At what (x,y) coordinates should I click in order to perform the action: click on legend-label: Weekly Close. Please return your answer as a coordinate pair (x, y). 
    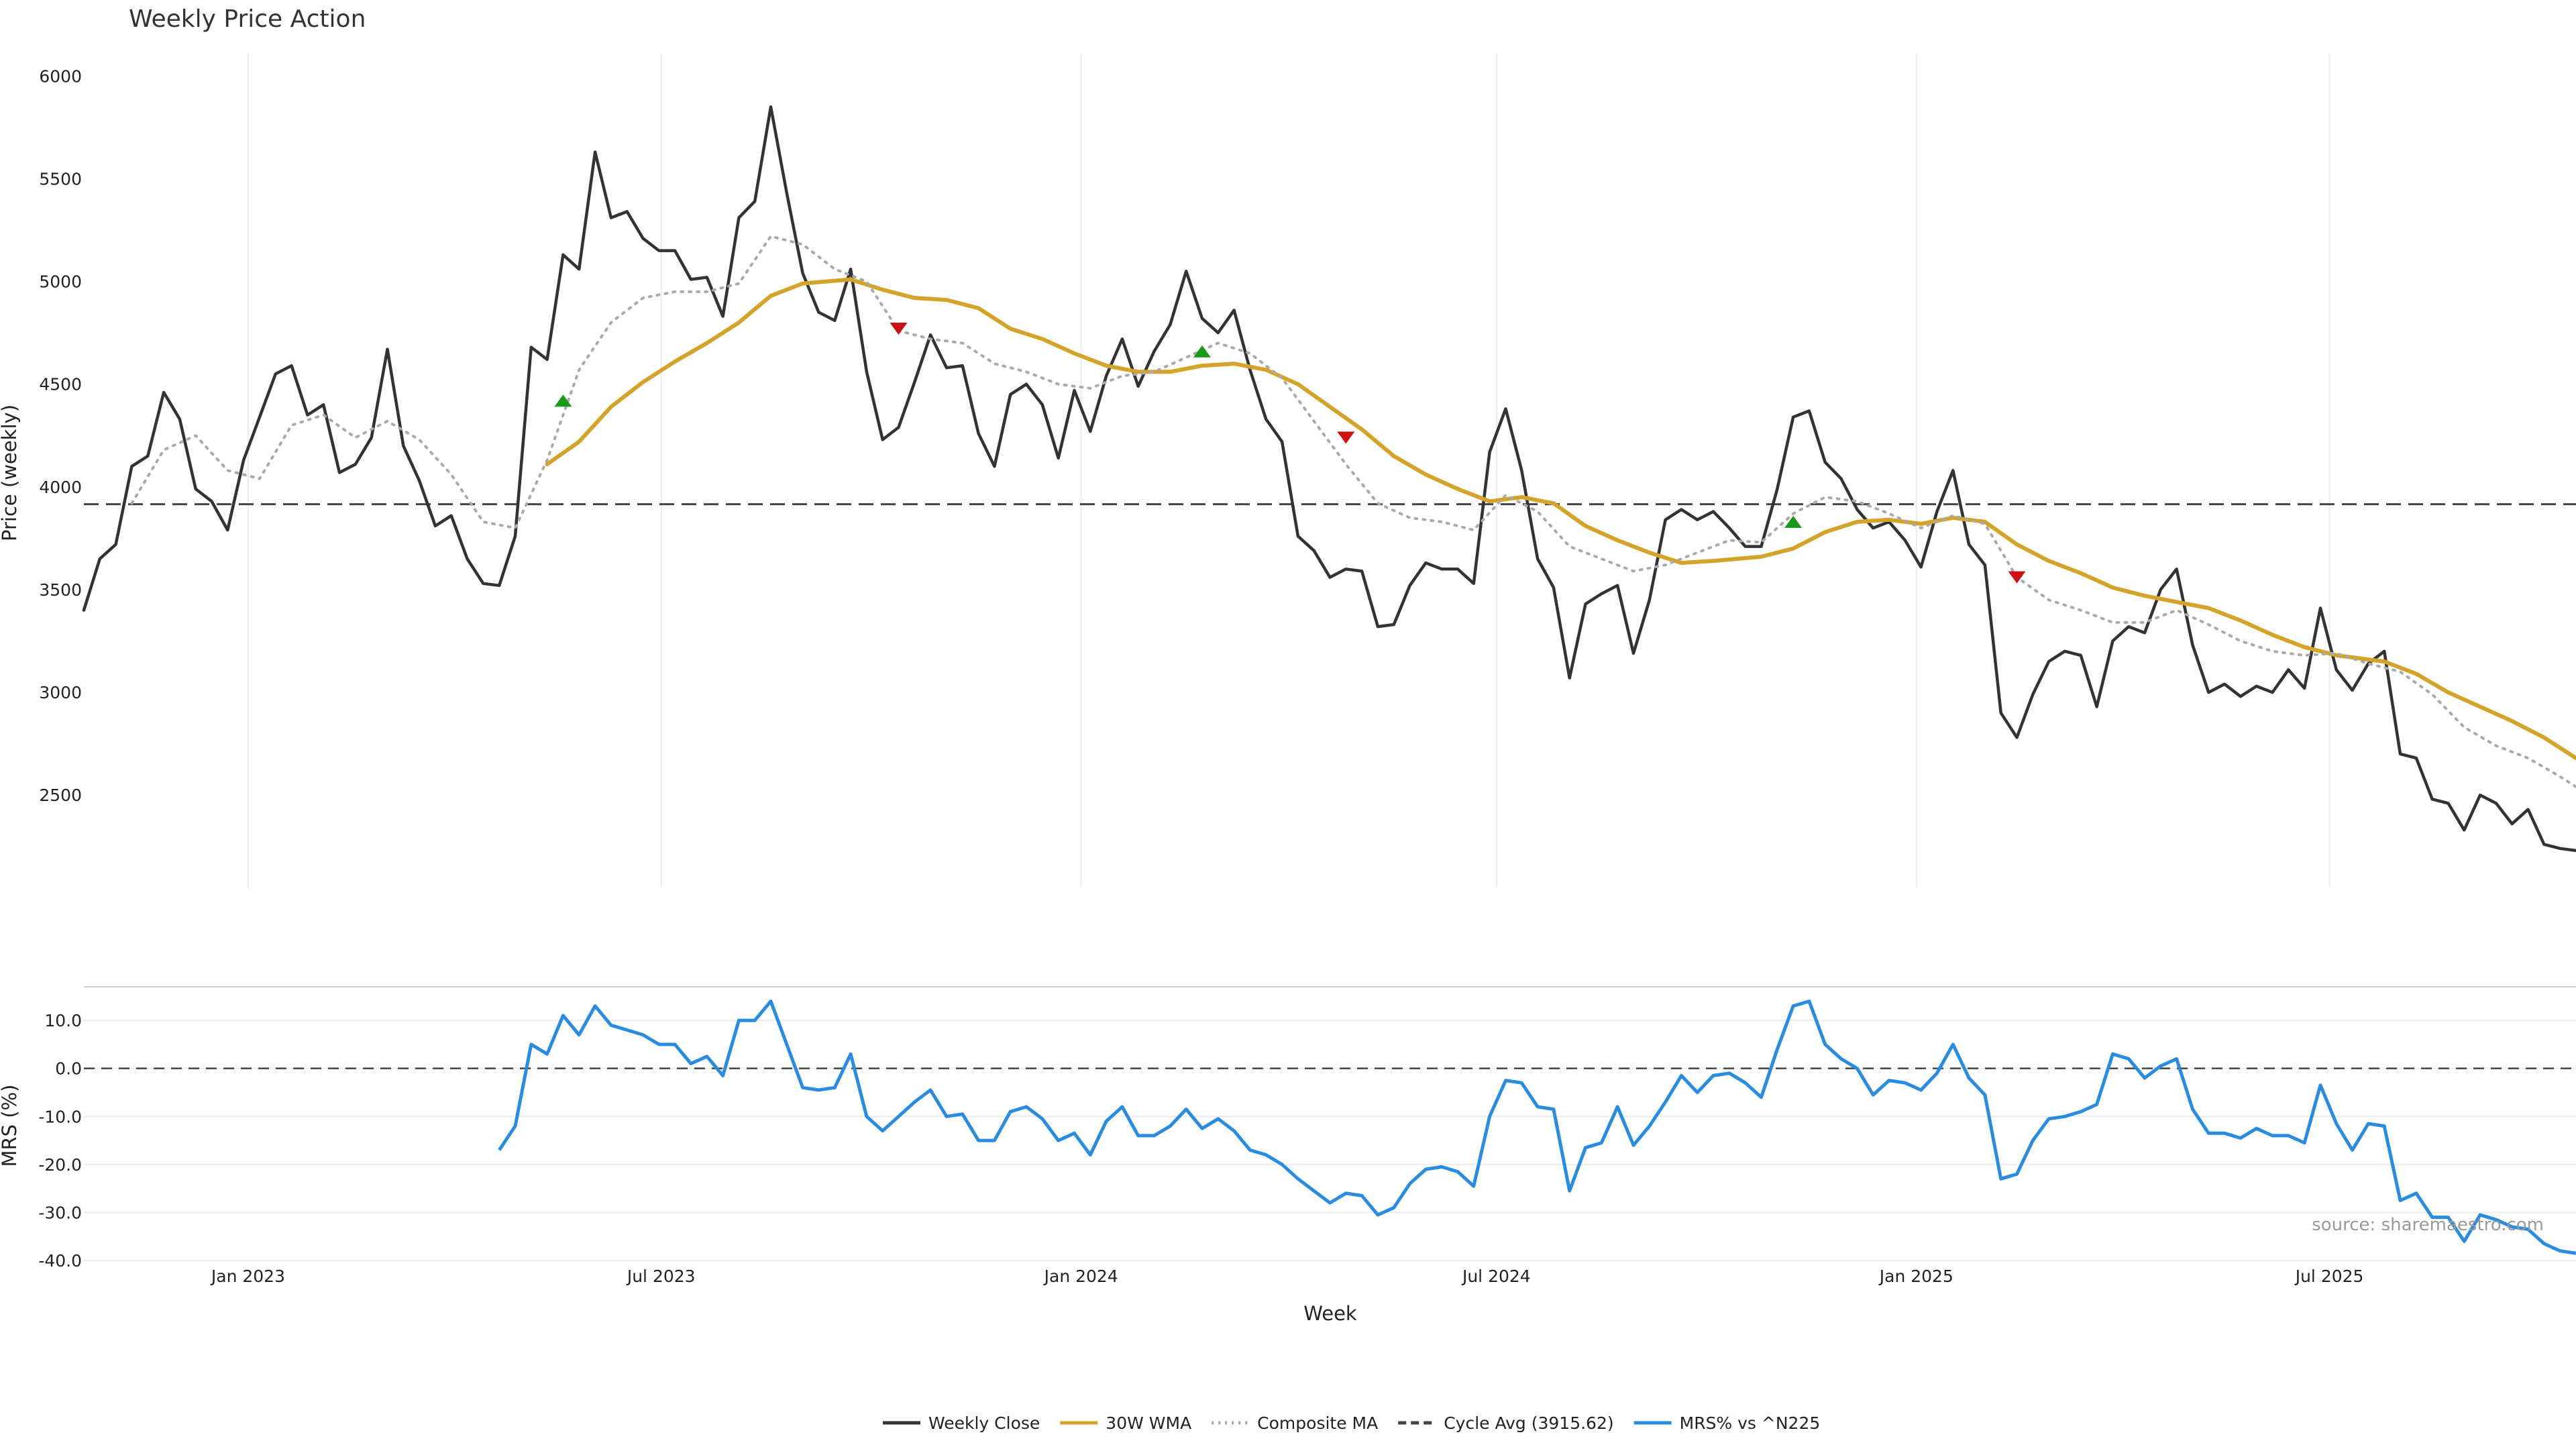
    Looking at the image, I should click on (984, 1423).